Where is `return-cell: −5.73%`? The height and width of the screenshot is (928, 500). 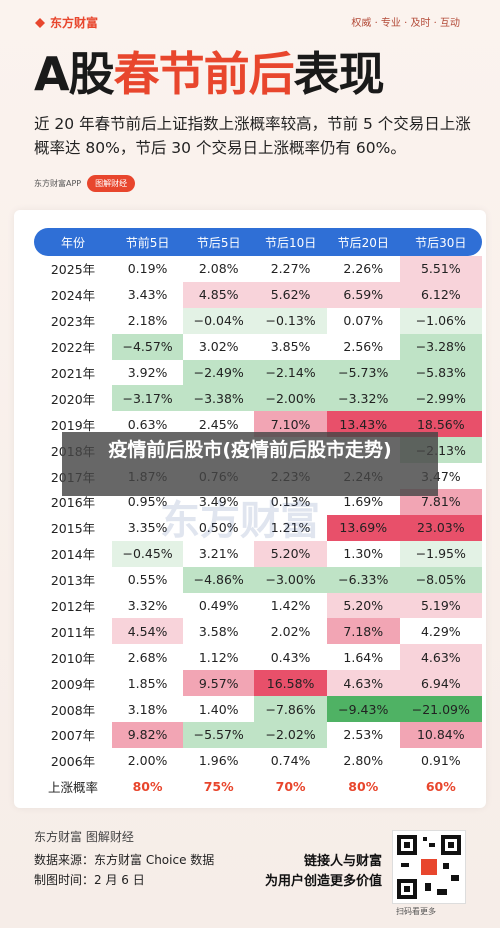 return-cell: −5.73% is located at coordinates (363, 372).